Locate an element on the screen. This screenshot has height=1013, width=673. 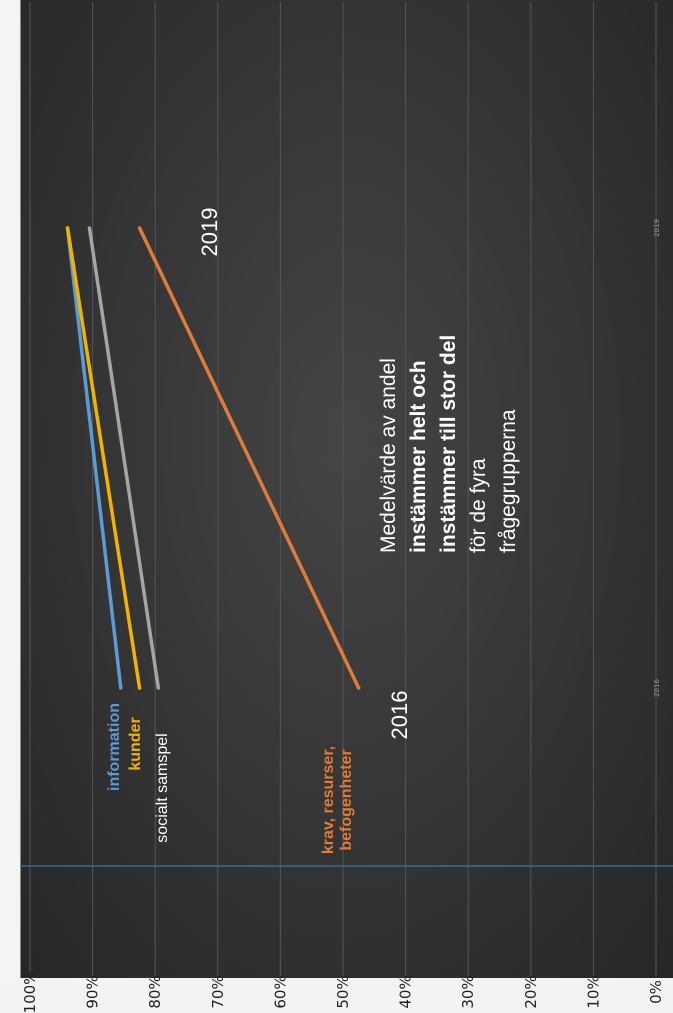
series-label-krav: krav, resurser, befogenheter is located at coordinates (340, 800).